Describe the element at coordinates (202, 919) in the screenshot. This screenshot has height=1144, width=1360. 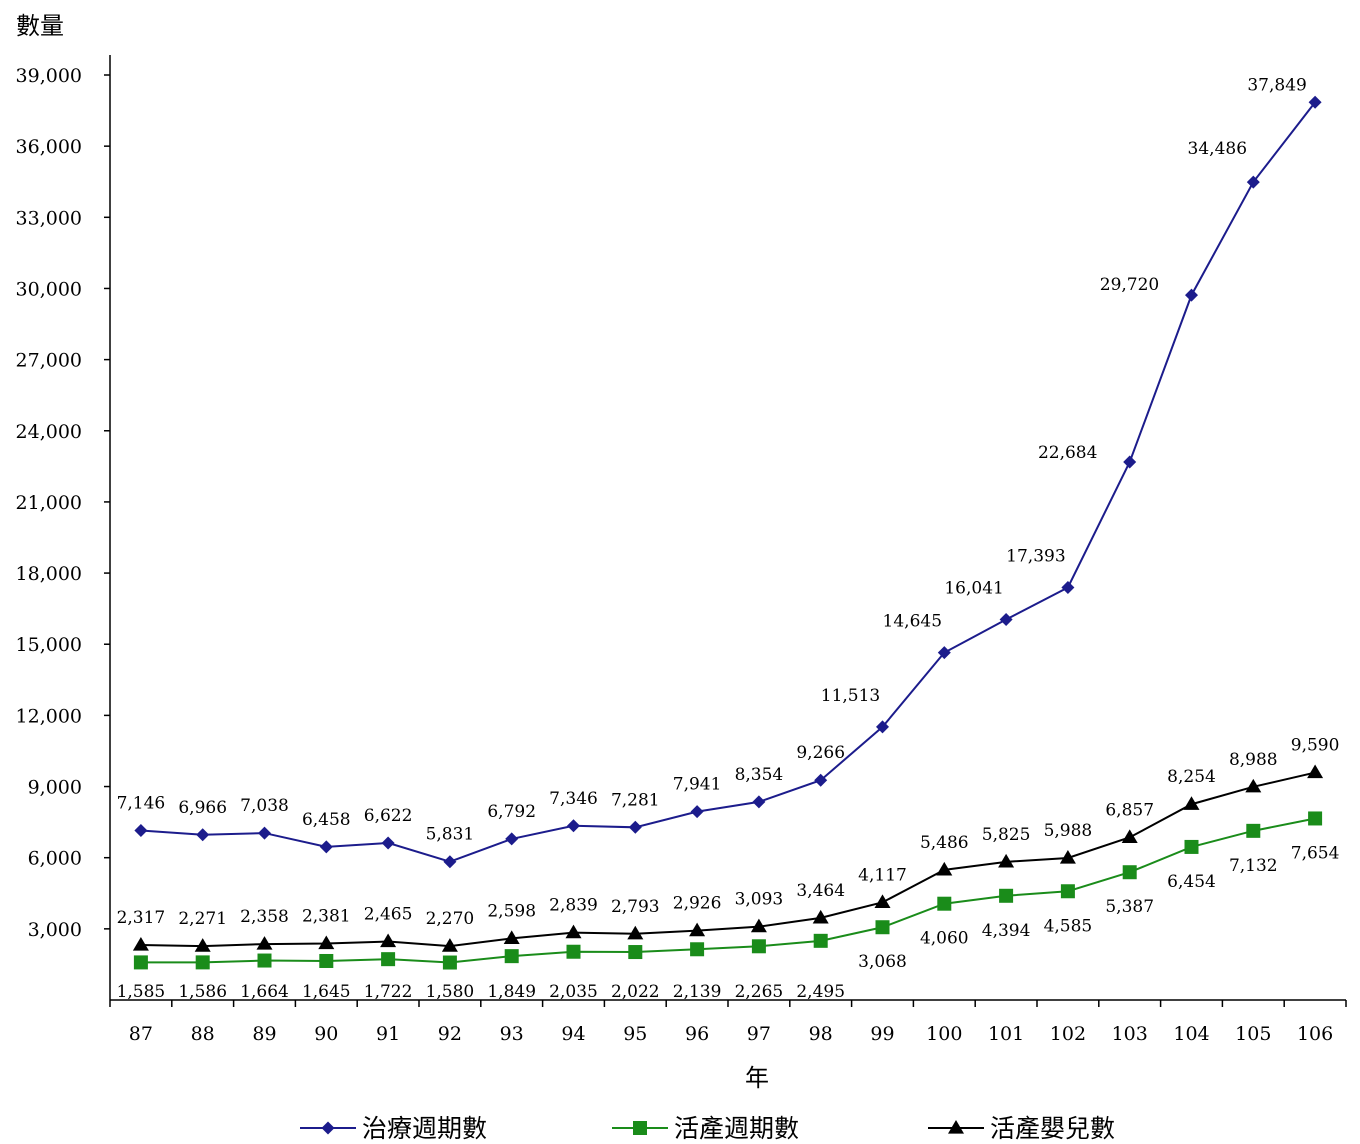
I see `data-label: 2,271` at that location.